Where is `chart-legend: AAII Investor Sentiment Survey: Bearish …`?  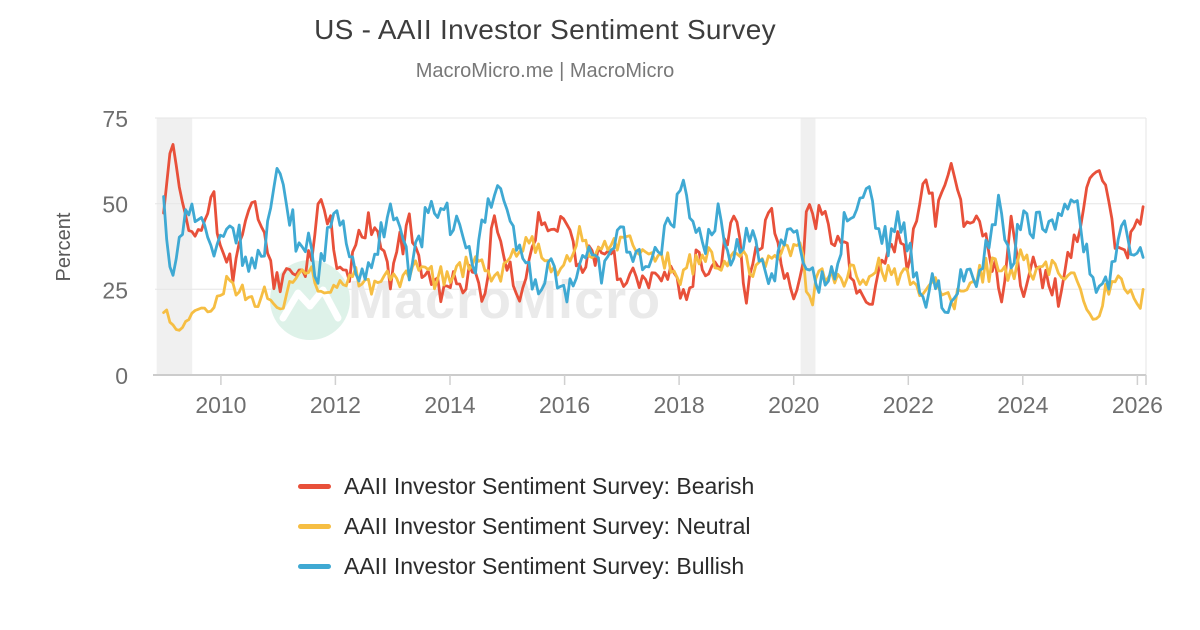
chart-legend: AAII Investor Sentiment Survey: Bearish … is located at coordinates (526, 526).